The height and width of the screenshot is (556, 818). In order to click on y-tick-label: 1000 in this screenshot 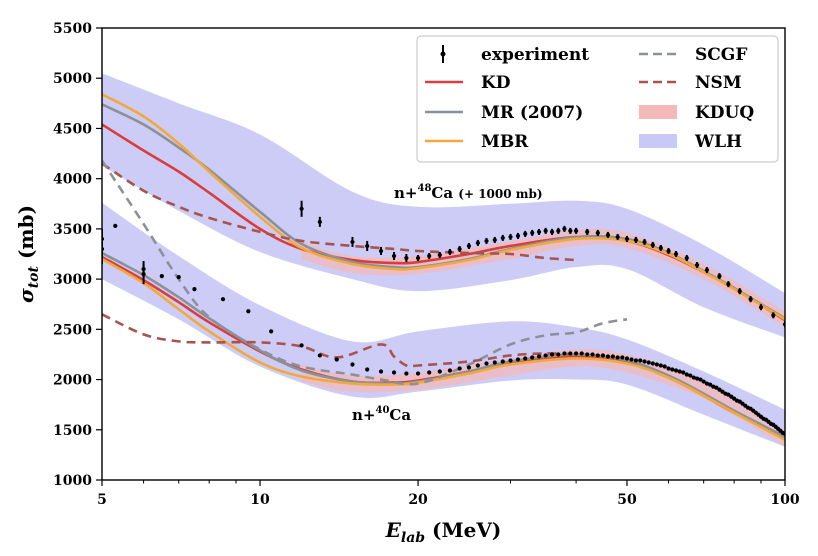, I will do `click(72, 481)`.